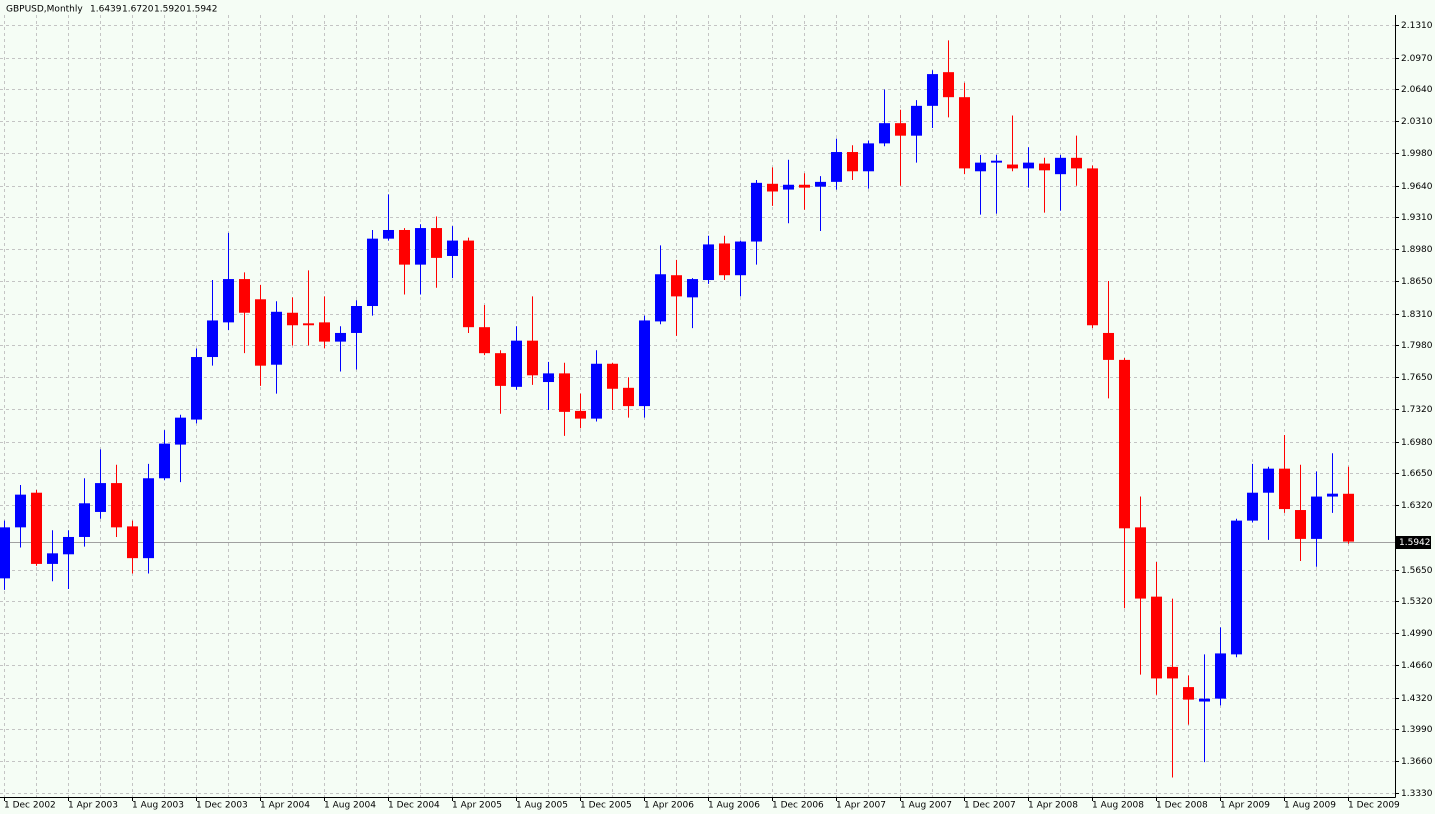 This screenshot has width=1435, height=814. Describe the element at coordinates (1417, 634) in the screenshot. I see `y-tick-label: 1.4990` at that location.